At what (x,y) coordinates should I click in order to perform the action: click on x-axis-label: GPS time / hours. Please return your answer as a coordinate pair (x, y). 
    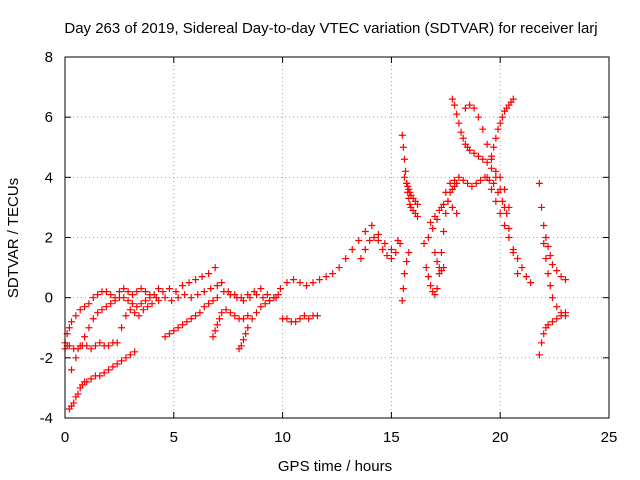
    Looking at the image, I should click on (335, 466).